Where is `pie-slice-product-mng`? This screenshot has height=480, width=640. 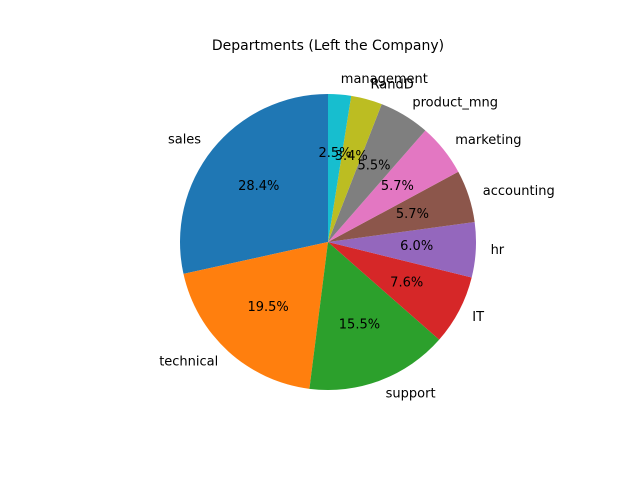 pie-slice-product-mng is located at coordinates (377, 173).